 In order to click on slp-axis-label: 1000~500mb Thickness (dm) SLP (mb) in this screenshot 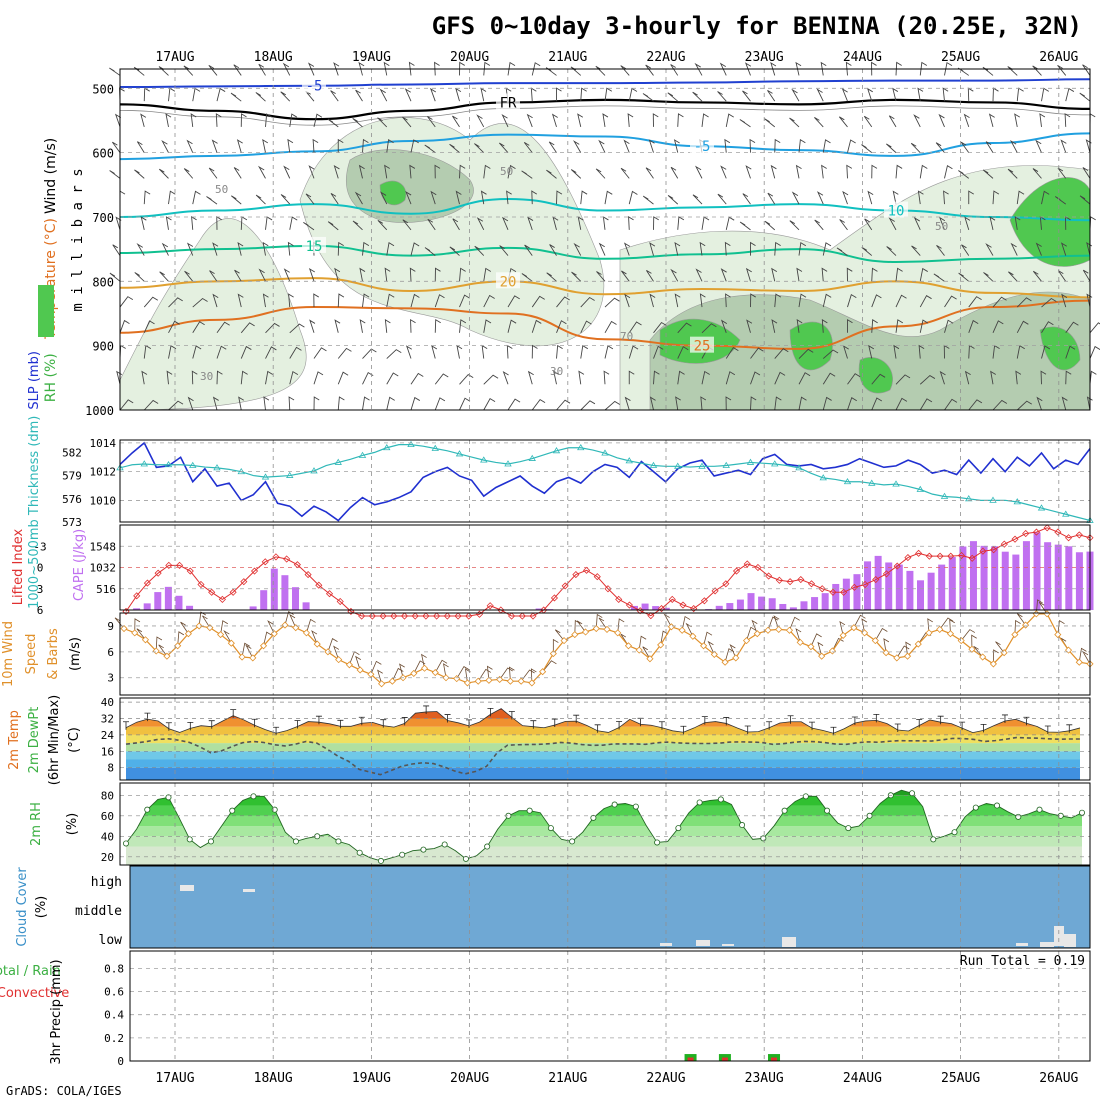, I will do `click(34, 480)`.